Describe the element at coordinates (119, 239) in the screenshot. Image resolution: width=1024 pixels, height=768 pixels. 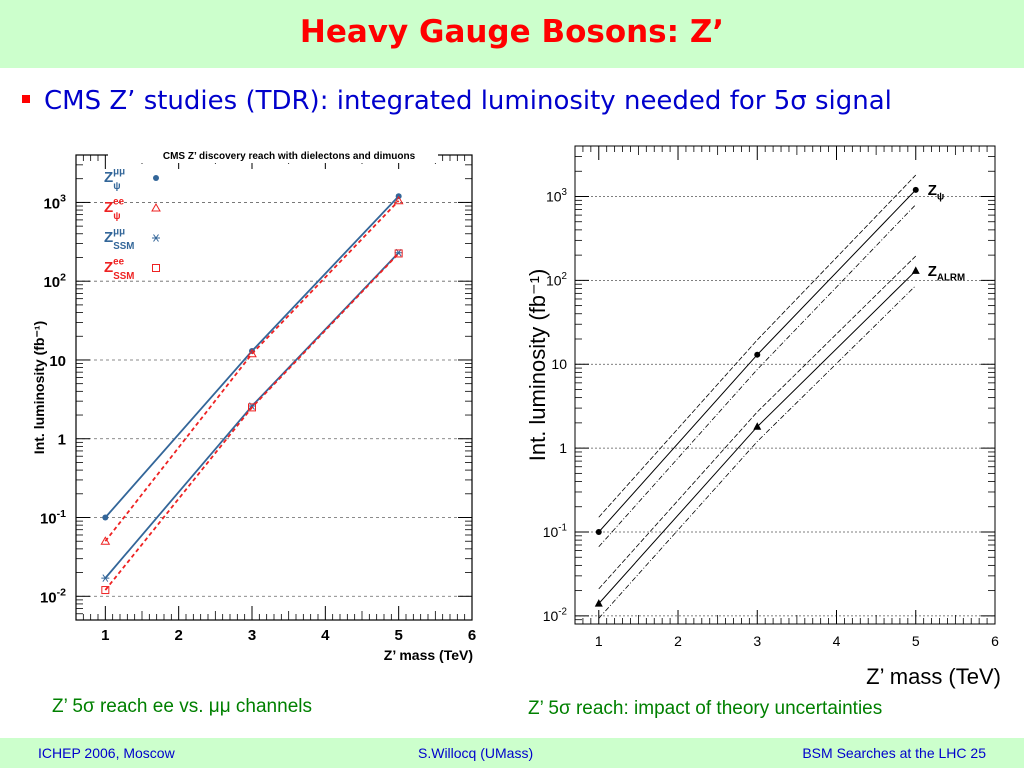
I see `chart-left-legend-label: Zμμ SSM` at that location.